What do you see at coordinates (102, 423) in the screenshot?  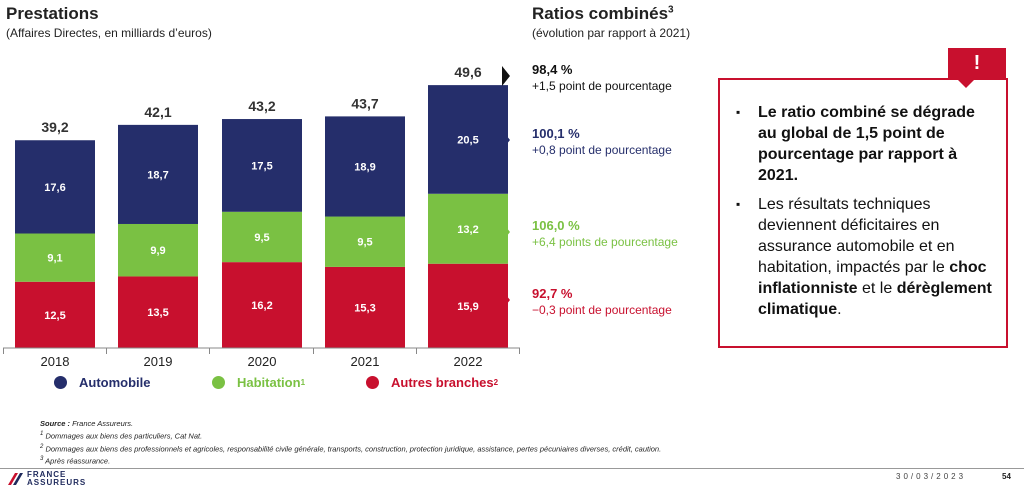 I see `source-text: France Assureurs.` at bounding box center [102, 423].